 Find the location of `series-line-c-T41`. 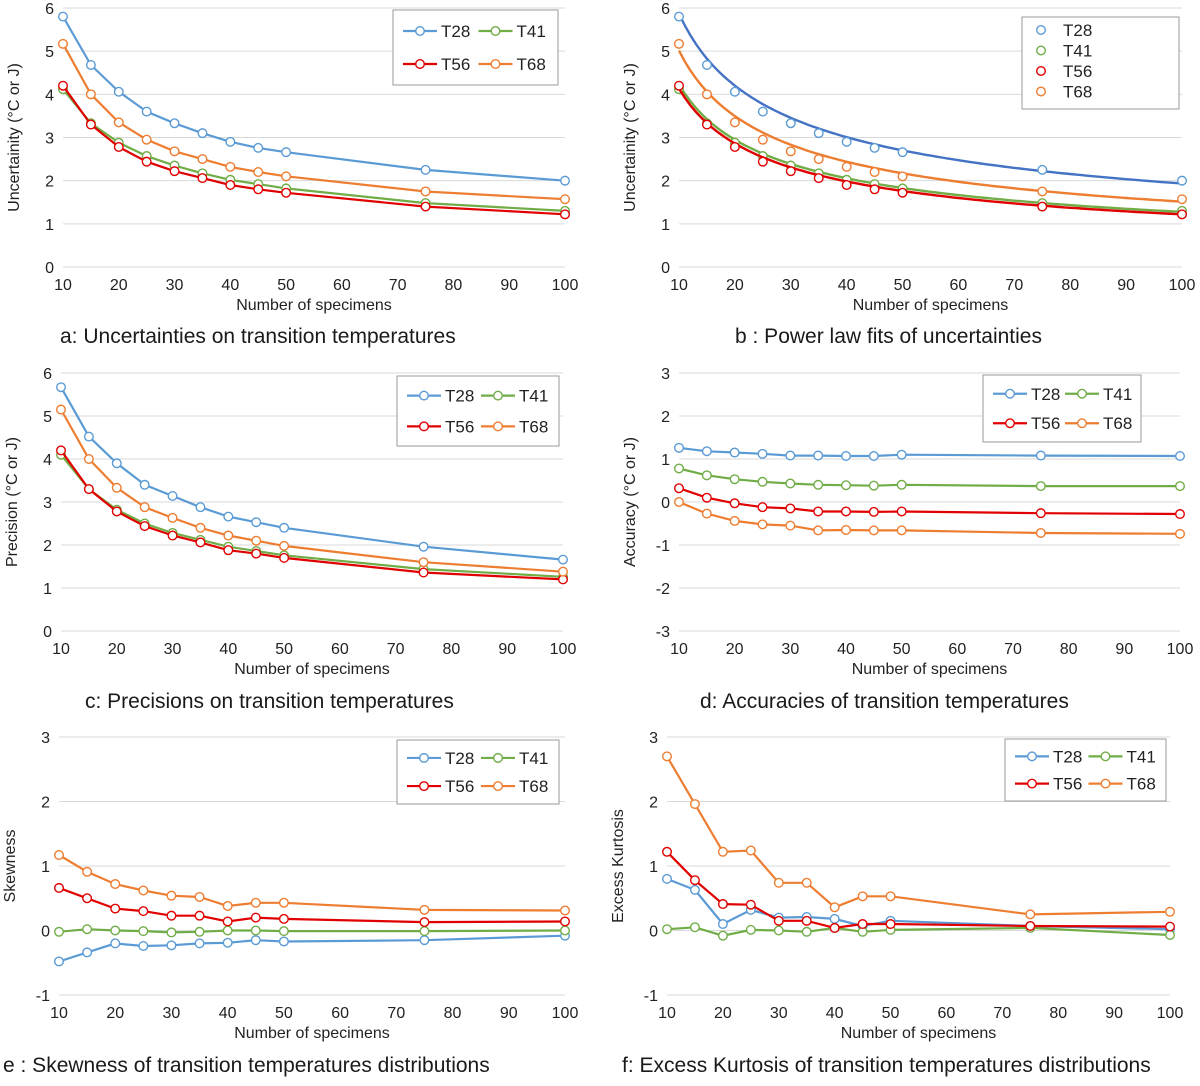

series-line-c-T41 is located at coordinates (312, 516).